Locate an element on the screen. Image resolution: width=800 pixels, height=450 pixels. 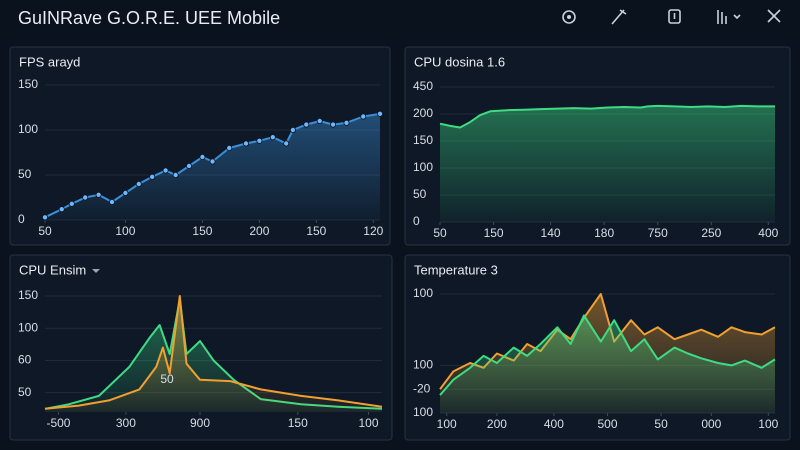
panel-title: FPS arayd is located at coordinates (49, 61).